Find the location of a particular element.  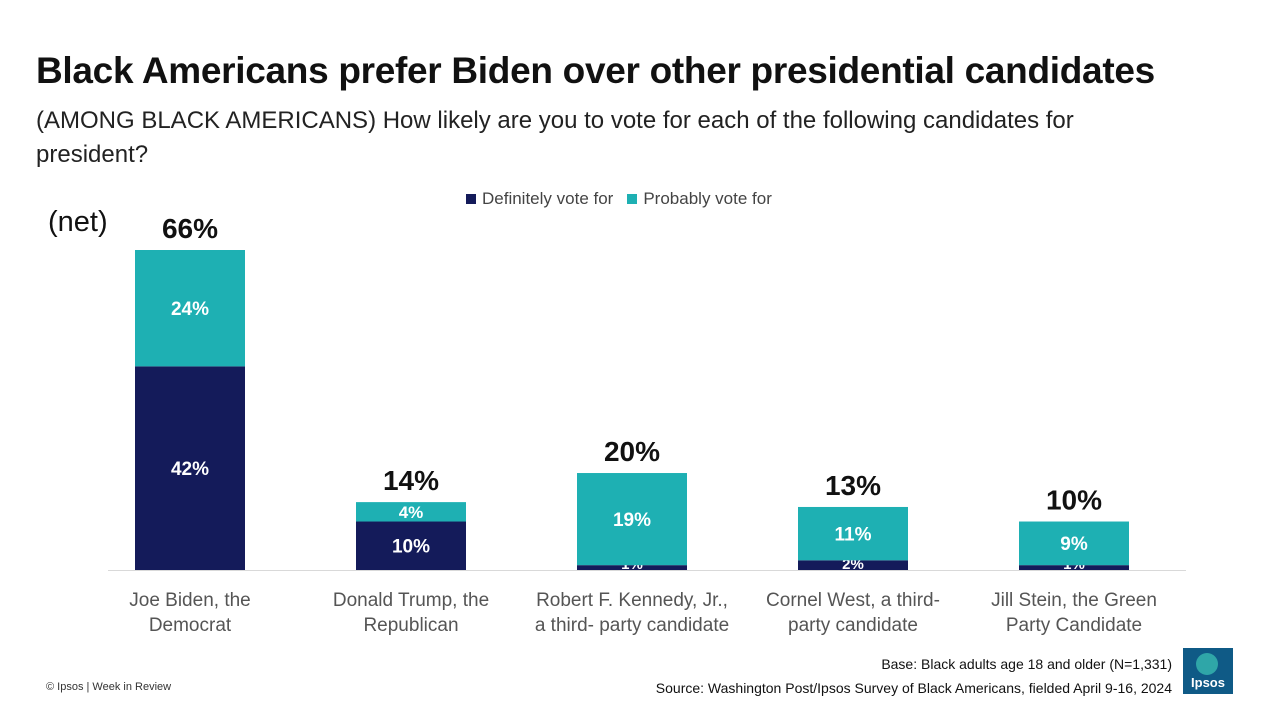

ipsos-logo: Ipsos is located at coordinates (1208, 671).